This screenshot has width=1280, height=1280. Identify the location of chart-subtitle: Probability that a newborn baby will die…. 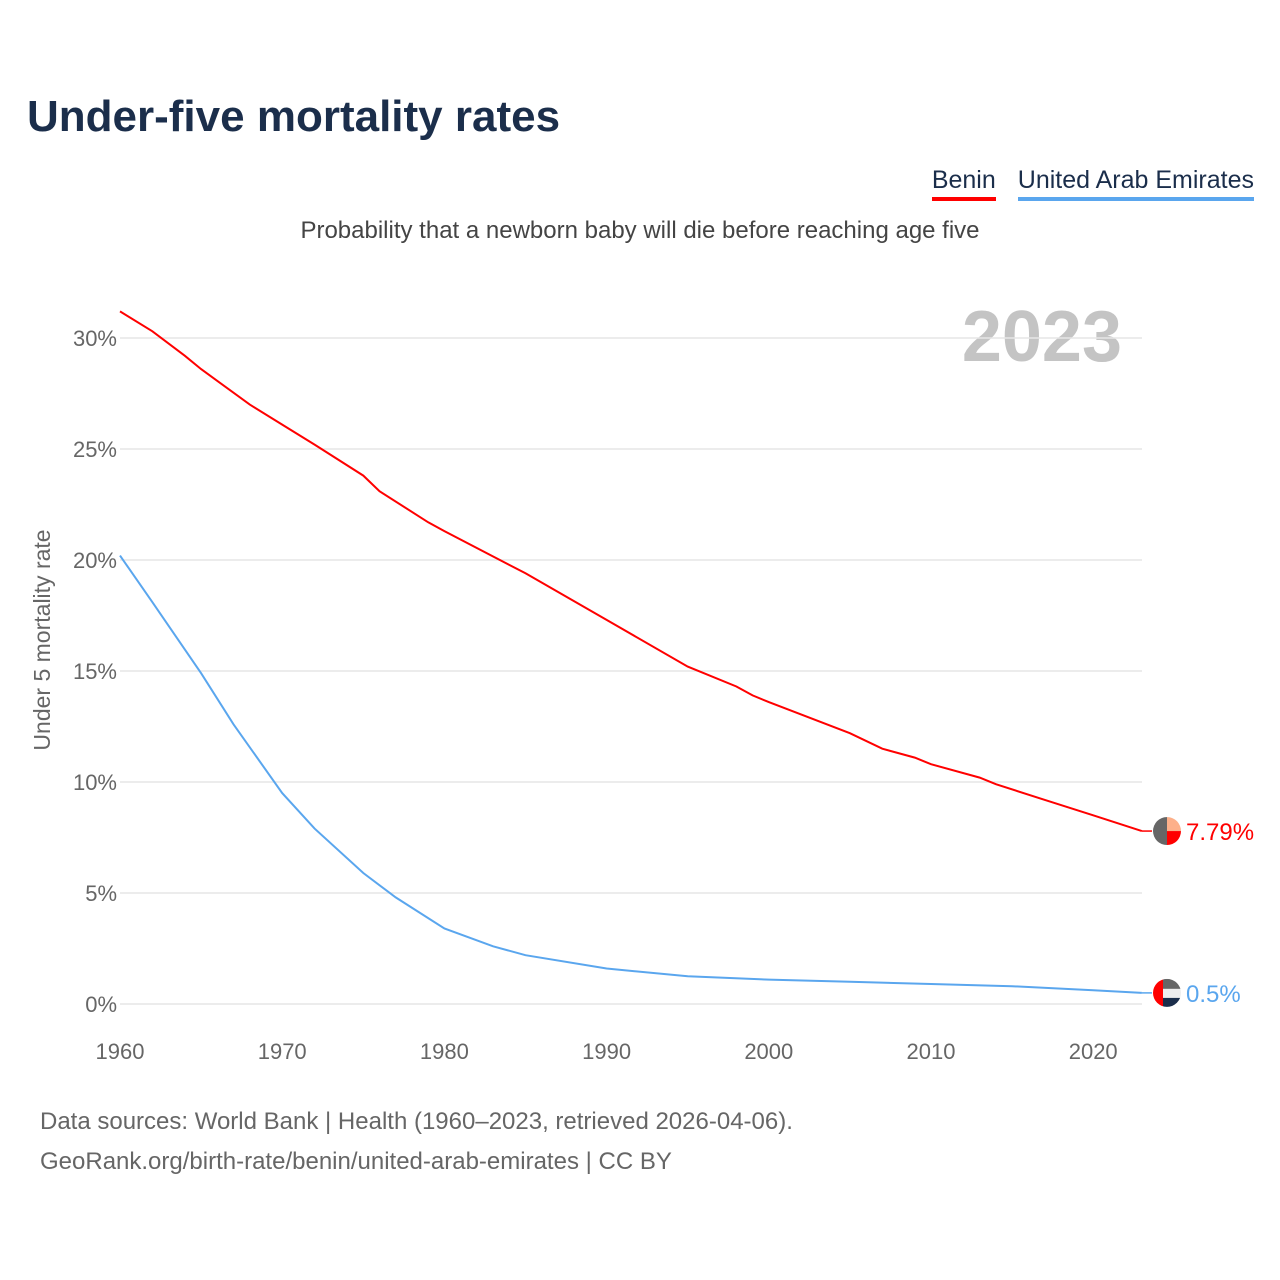
(640, 230).